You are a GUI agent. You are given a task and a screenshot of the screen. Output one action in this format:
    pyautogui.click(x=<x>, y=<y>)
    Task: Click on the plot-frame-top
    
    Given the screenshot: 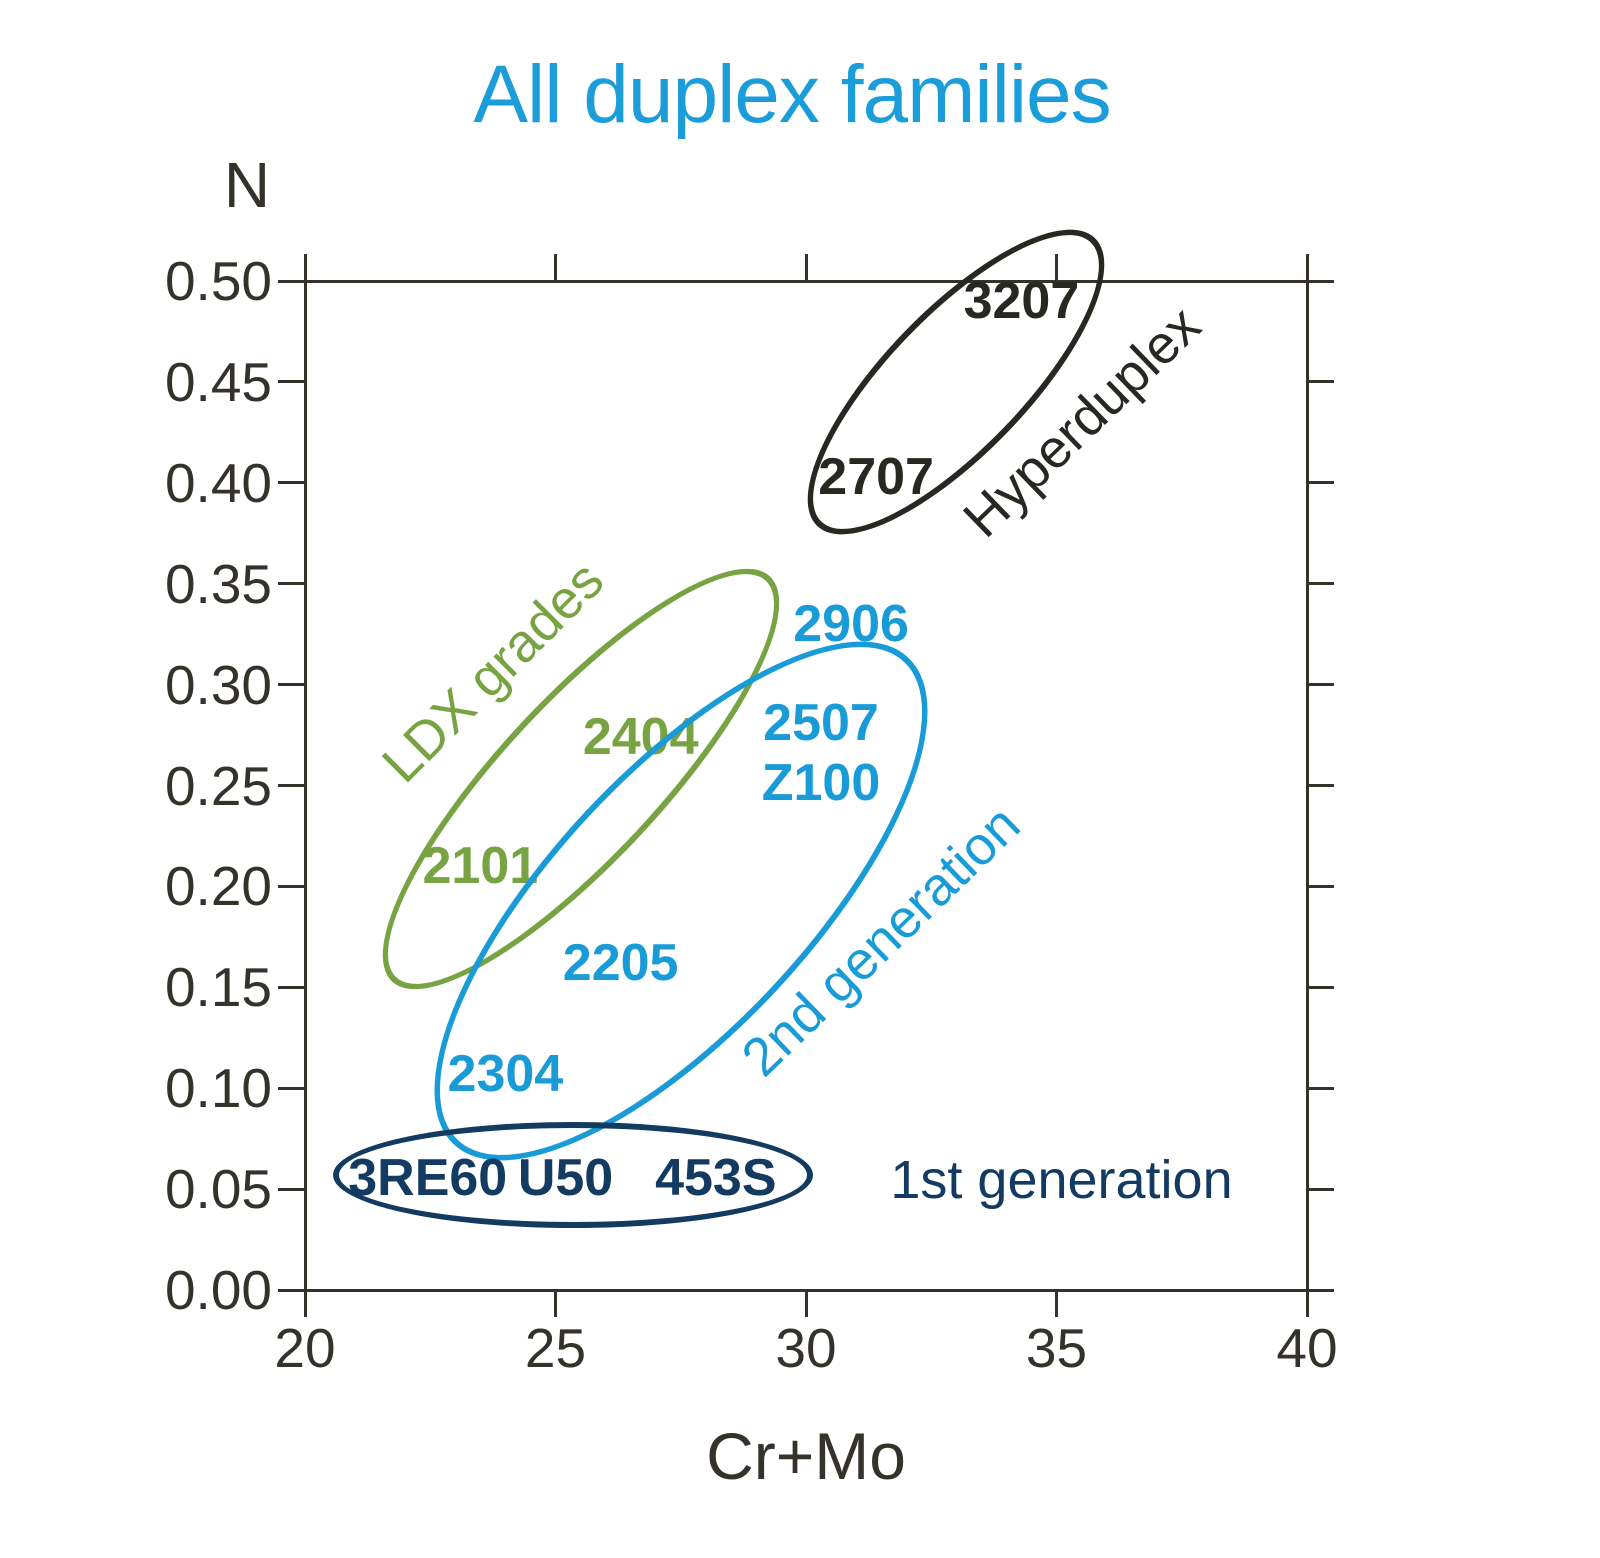 What is the action you would take?
    pyautogui.click(x=806, y=281)
    